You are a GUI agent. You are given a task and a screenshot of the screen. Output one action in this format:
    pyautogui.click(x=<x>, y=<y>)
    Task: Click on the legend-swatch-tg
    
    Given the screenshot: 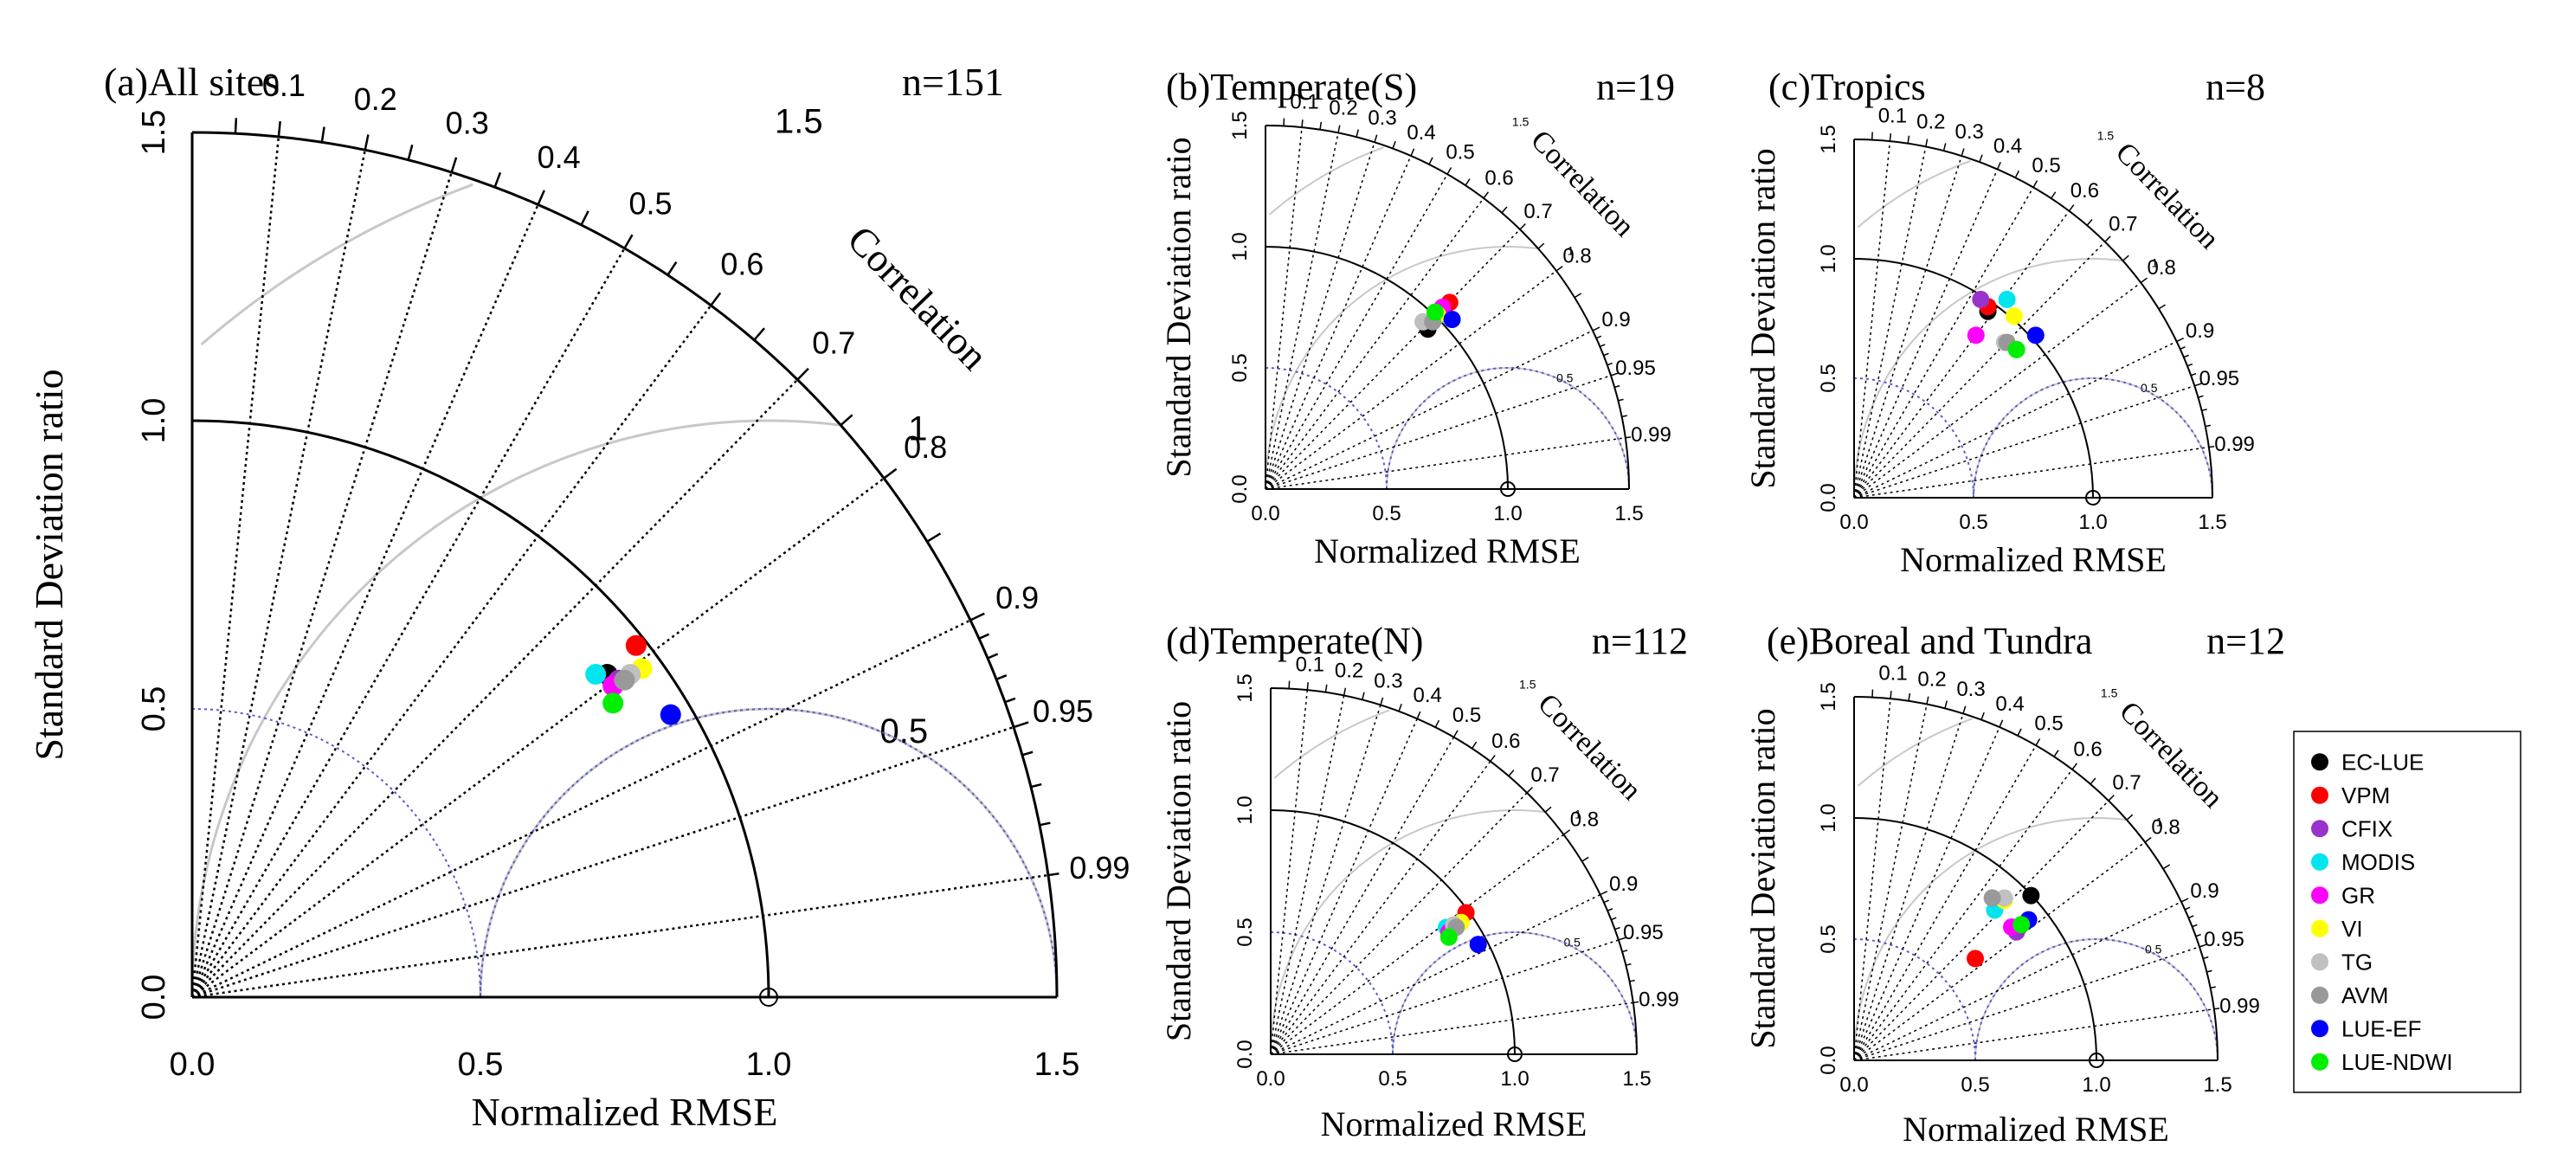 What is the action you would take?
    pyautogui.click(x=2319, y=962)
    